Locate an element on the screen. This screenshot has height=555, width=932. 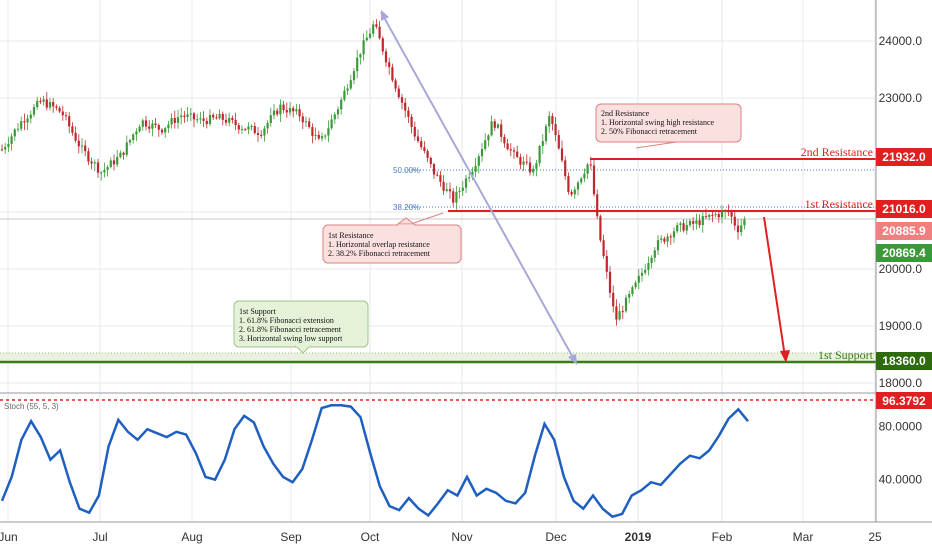
second-resistance-label: 2nd Resistance is located at coordinates (837, 152).